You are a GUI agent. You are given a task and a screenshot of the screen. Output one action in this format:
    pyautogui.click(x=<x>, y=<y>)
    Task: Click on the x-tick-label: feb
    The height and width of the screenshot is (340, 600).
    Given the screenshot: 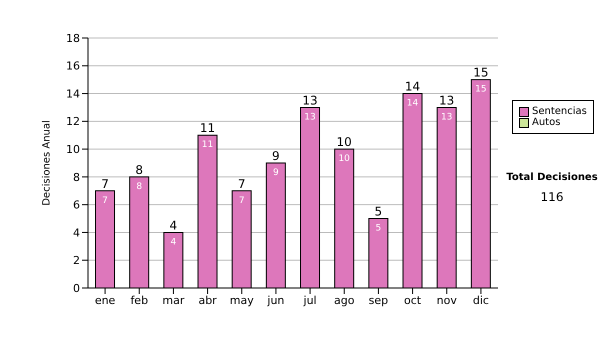 What is the action you would take?
    pyautogui.click(x=139, y=300)
    